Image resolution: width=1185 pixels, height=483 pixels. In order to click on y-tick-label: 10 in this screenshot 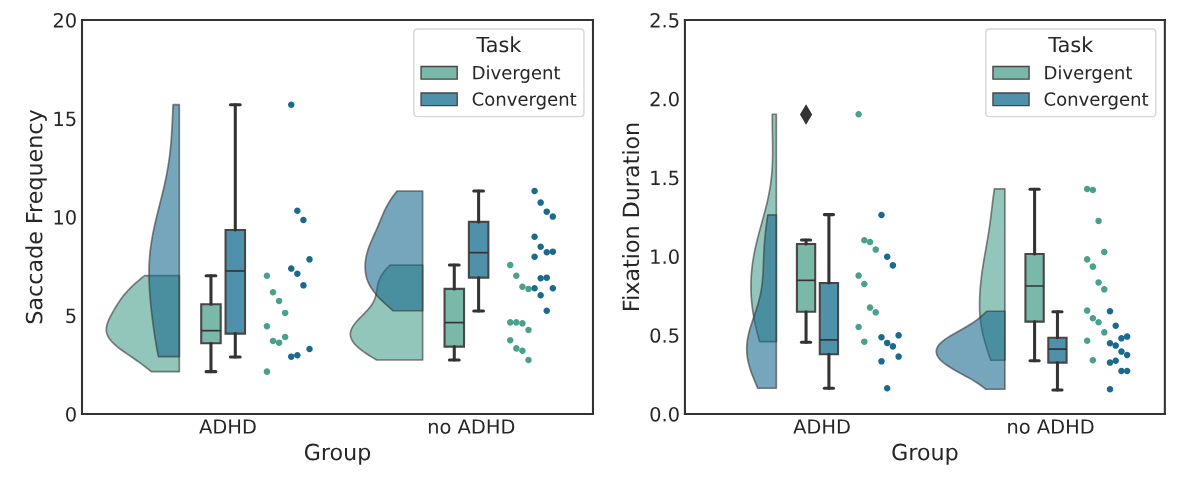, I will do `click(65, 217)`.